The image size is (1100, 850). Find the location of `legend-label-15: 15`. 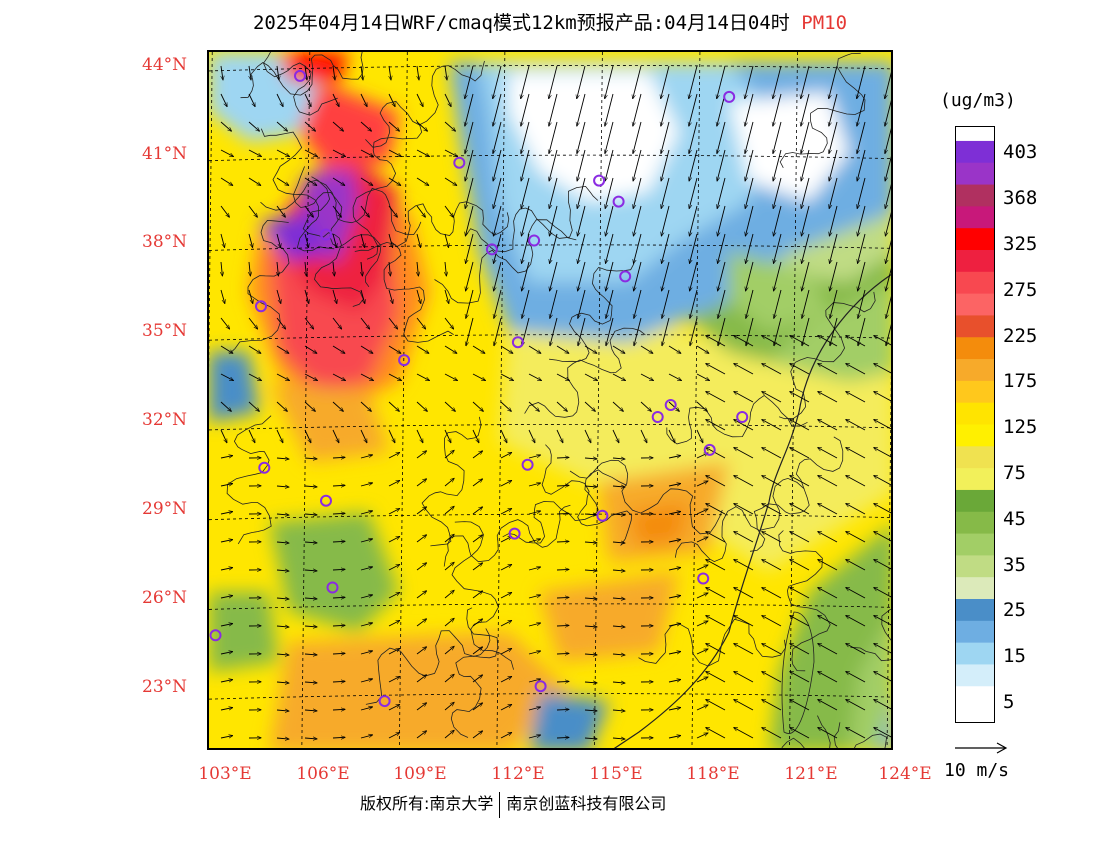

legend-label-15: 15 is located at coordinates (1014, 656).